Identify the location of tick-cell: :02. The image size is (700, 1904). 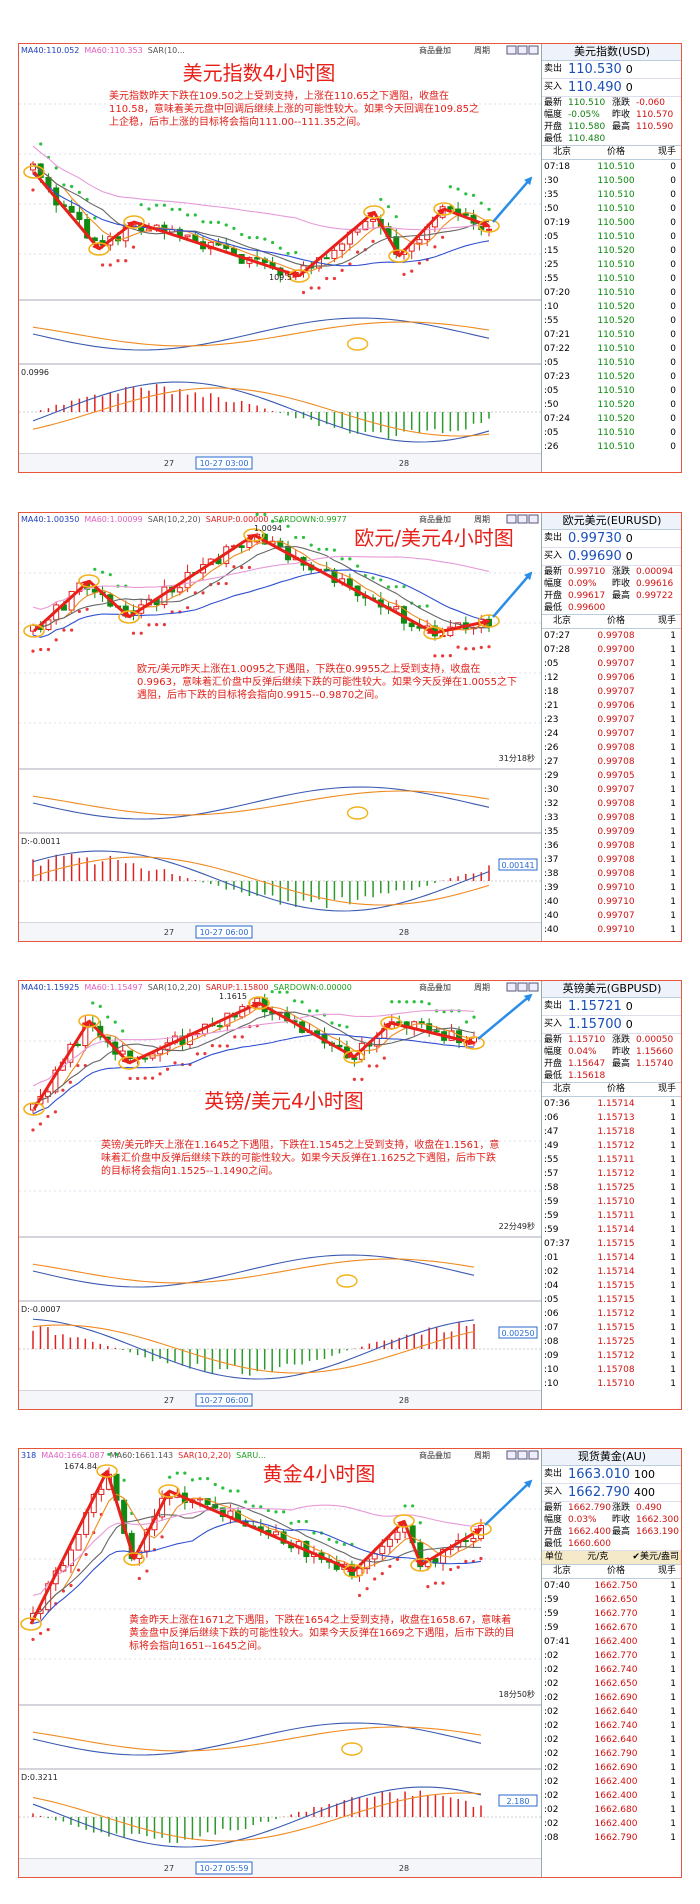
(551, 1768).